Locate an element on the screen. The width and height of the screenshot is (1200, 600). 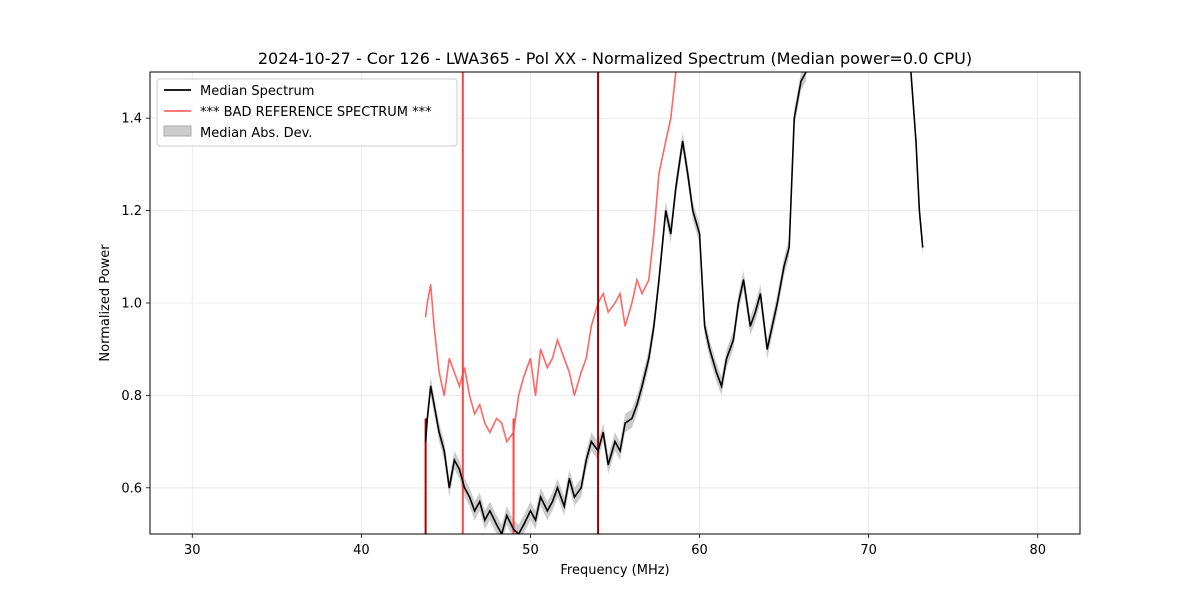
y-tick-label: 0.8 is located at coordinates (131, 396).